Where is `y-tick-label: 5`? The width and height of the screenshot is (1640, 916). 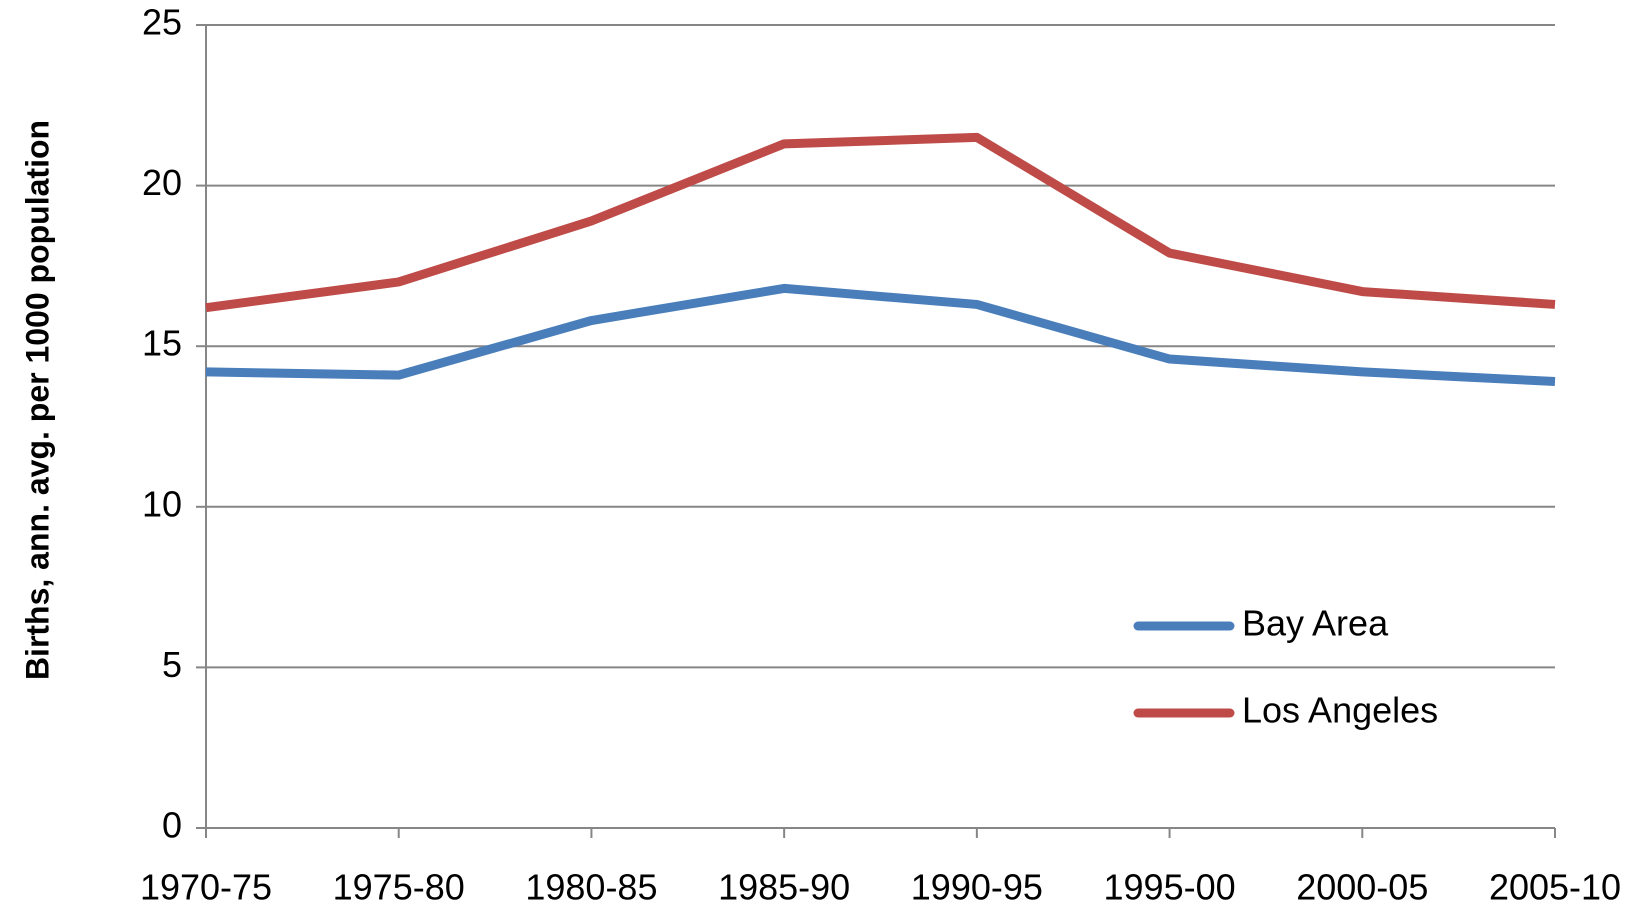 y-tick-label: 5 is located at coordinates (172, 664).